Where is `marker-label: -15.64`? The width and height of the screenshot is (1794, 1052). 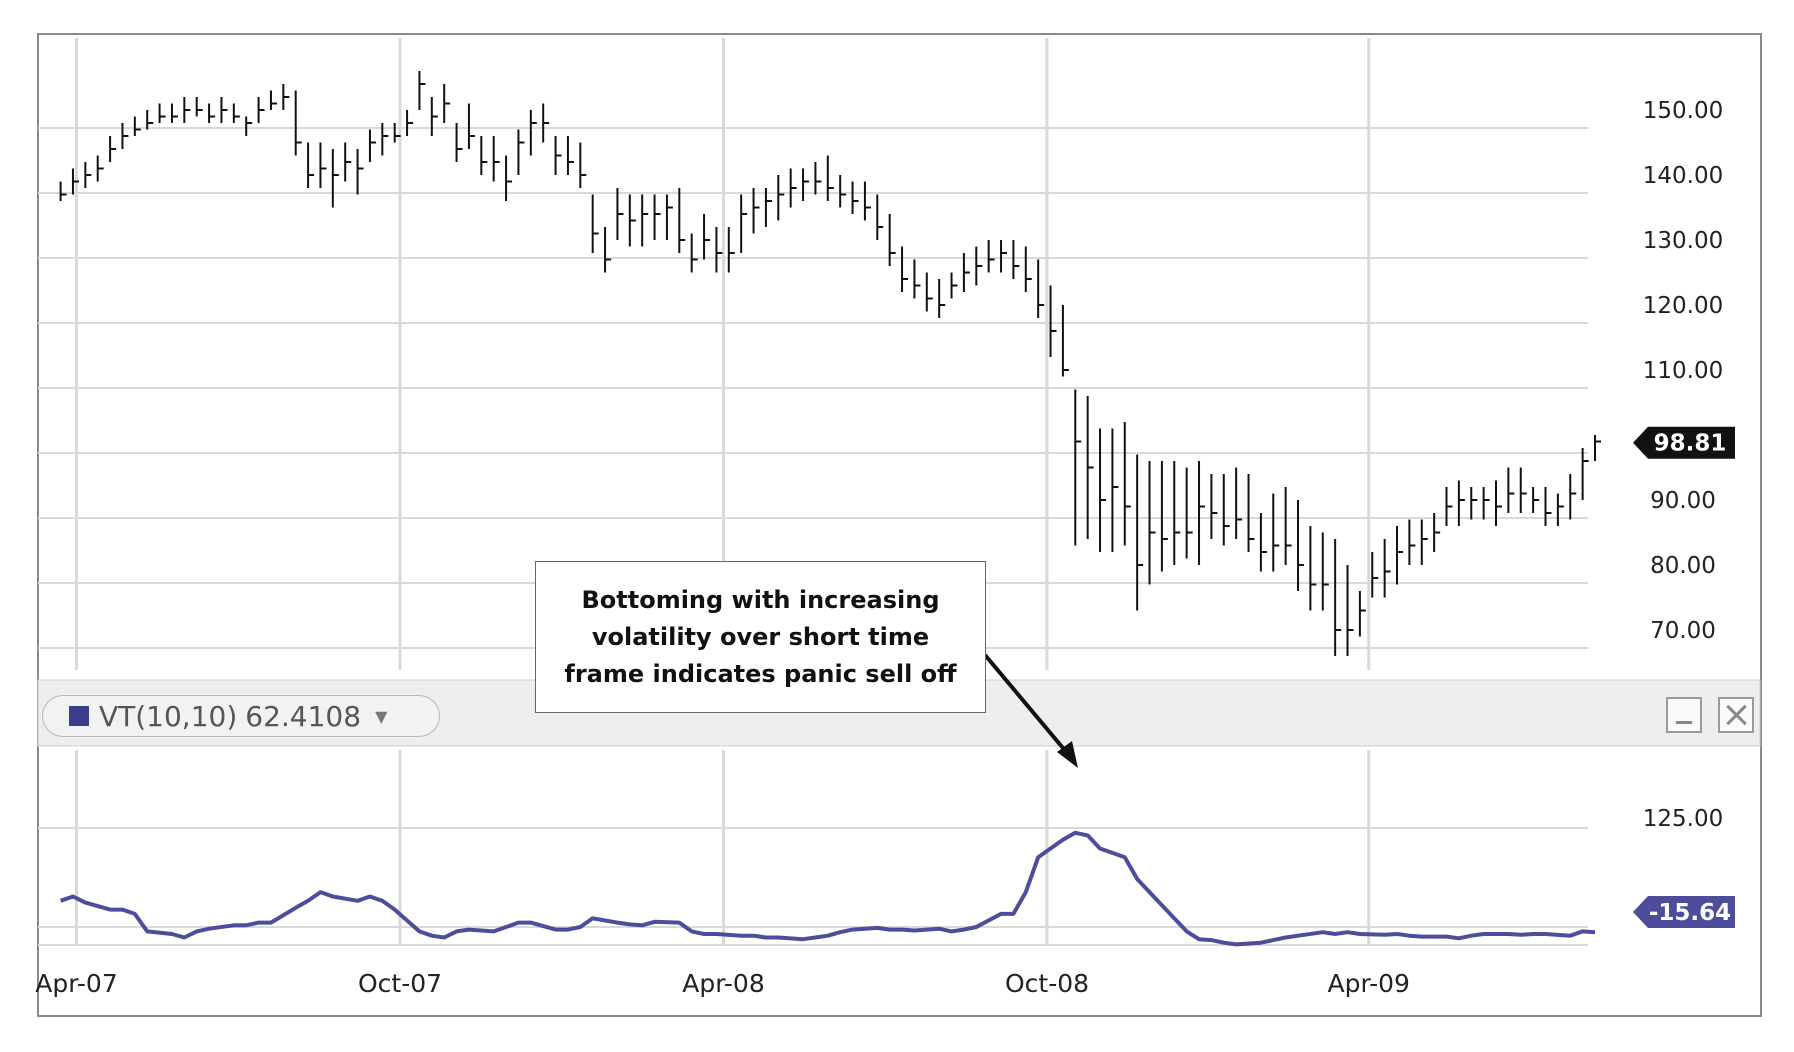
marker-label: -15.64 is located at coordinates (1690, 913).